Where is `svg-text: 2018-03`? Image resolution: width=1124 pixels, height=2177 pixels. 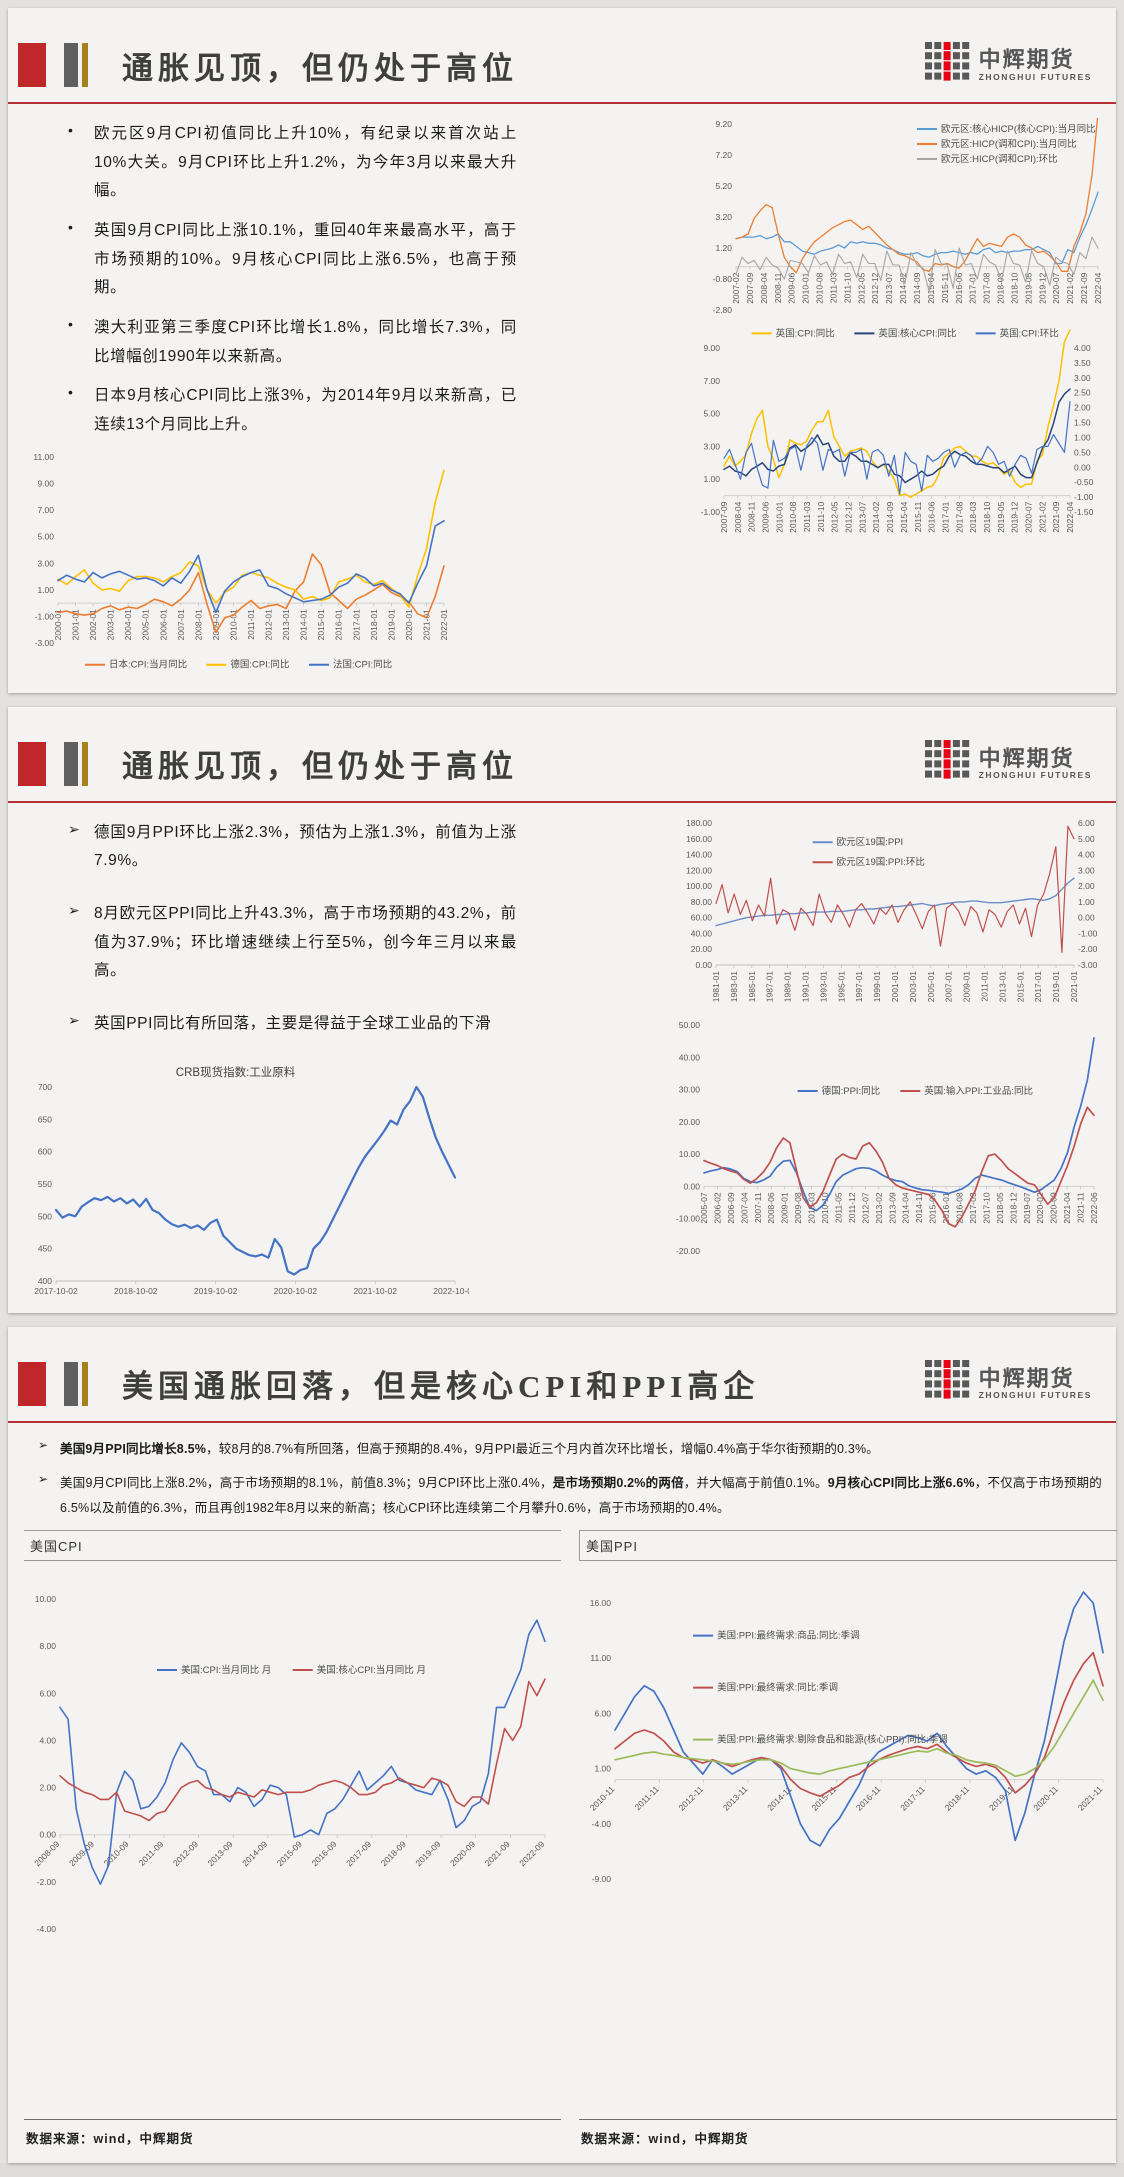 svg-text: 2018-03 is located at coordinates (973, 516).